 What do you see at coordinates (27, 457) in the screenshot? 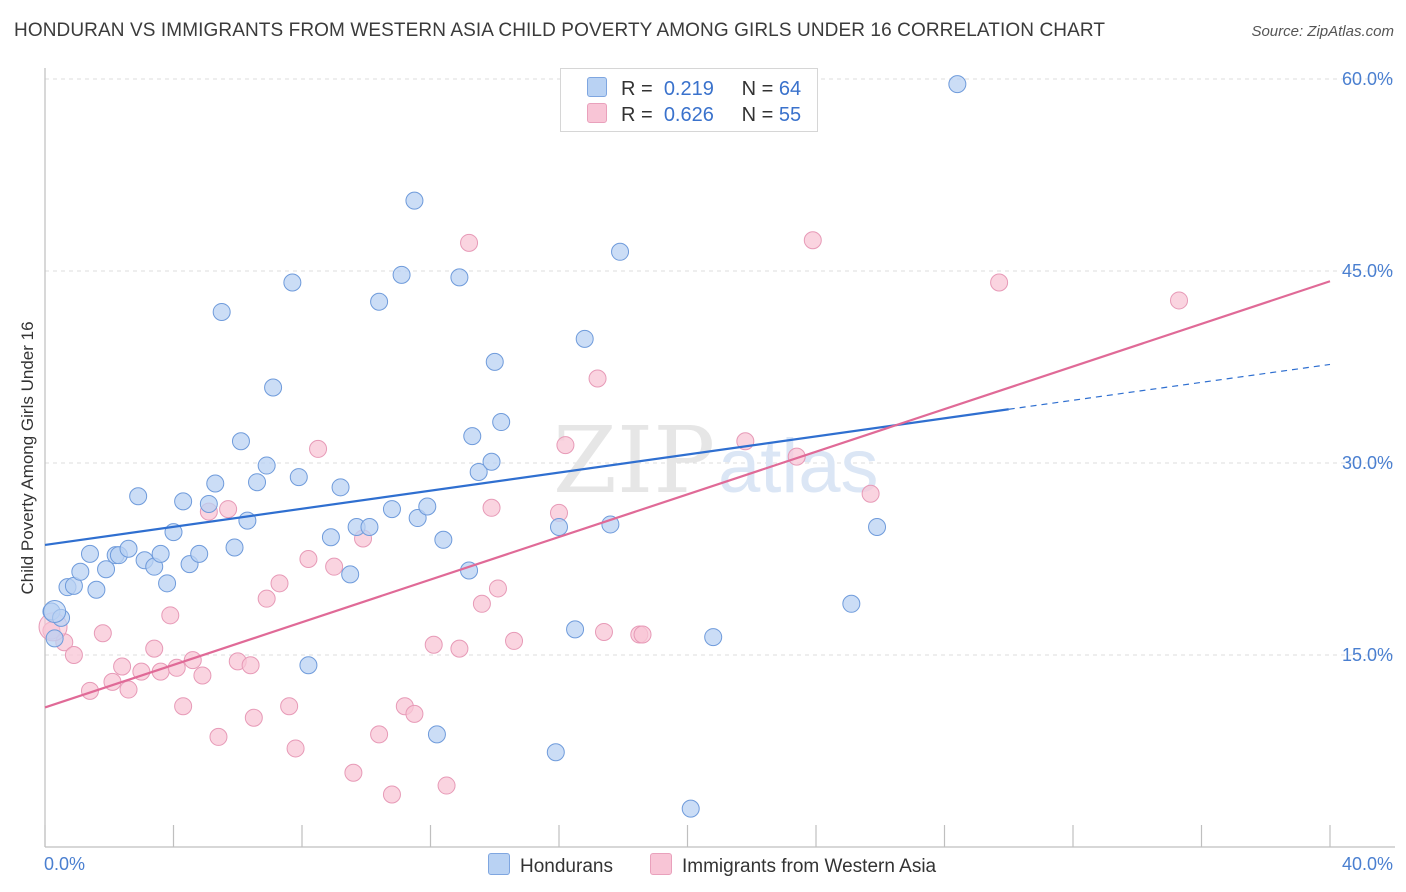
I see `y-axis-title: Child Poverty Among Girls Under 16` at bounding box center [27, 457].